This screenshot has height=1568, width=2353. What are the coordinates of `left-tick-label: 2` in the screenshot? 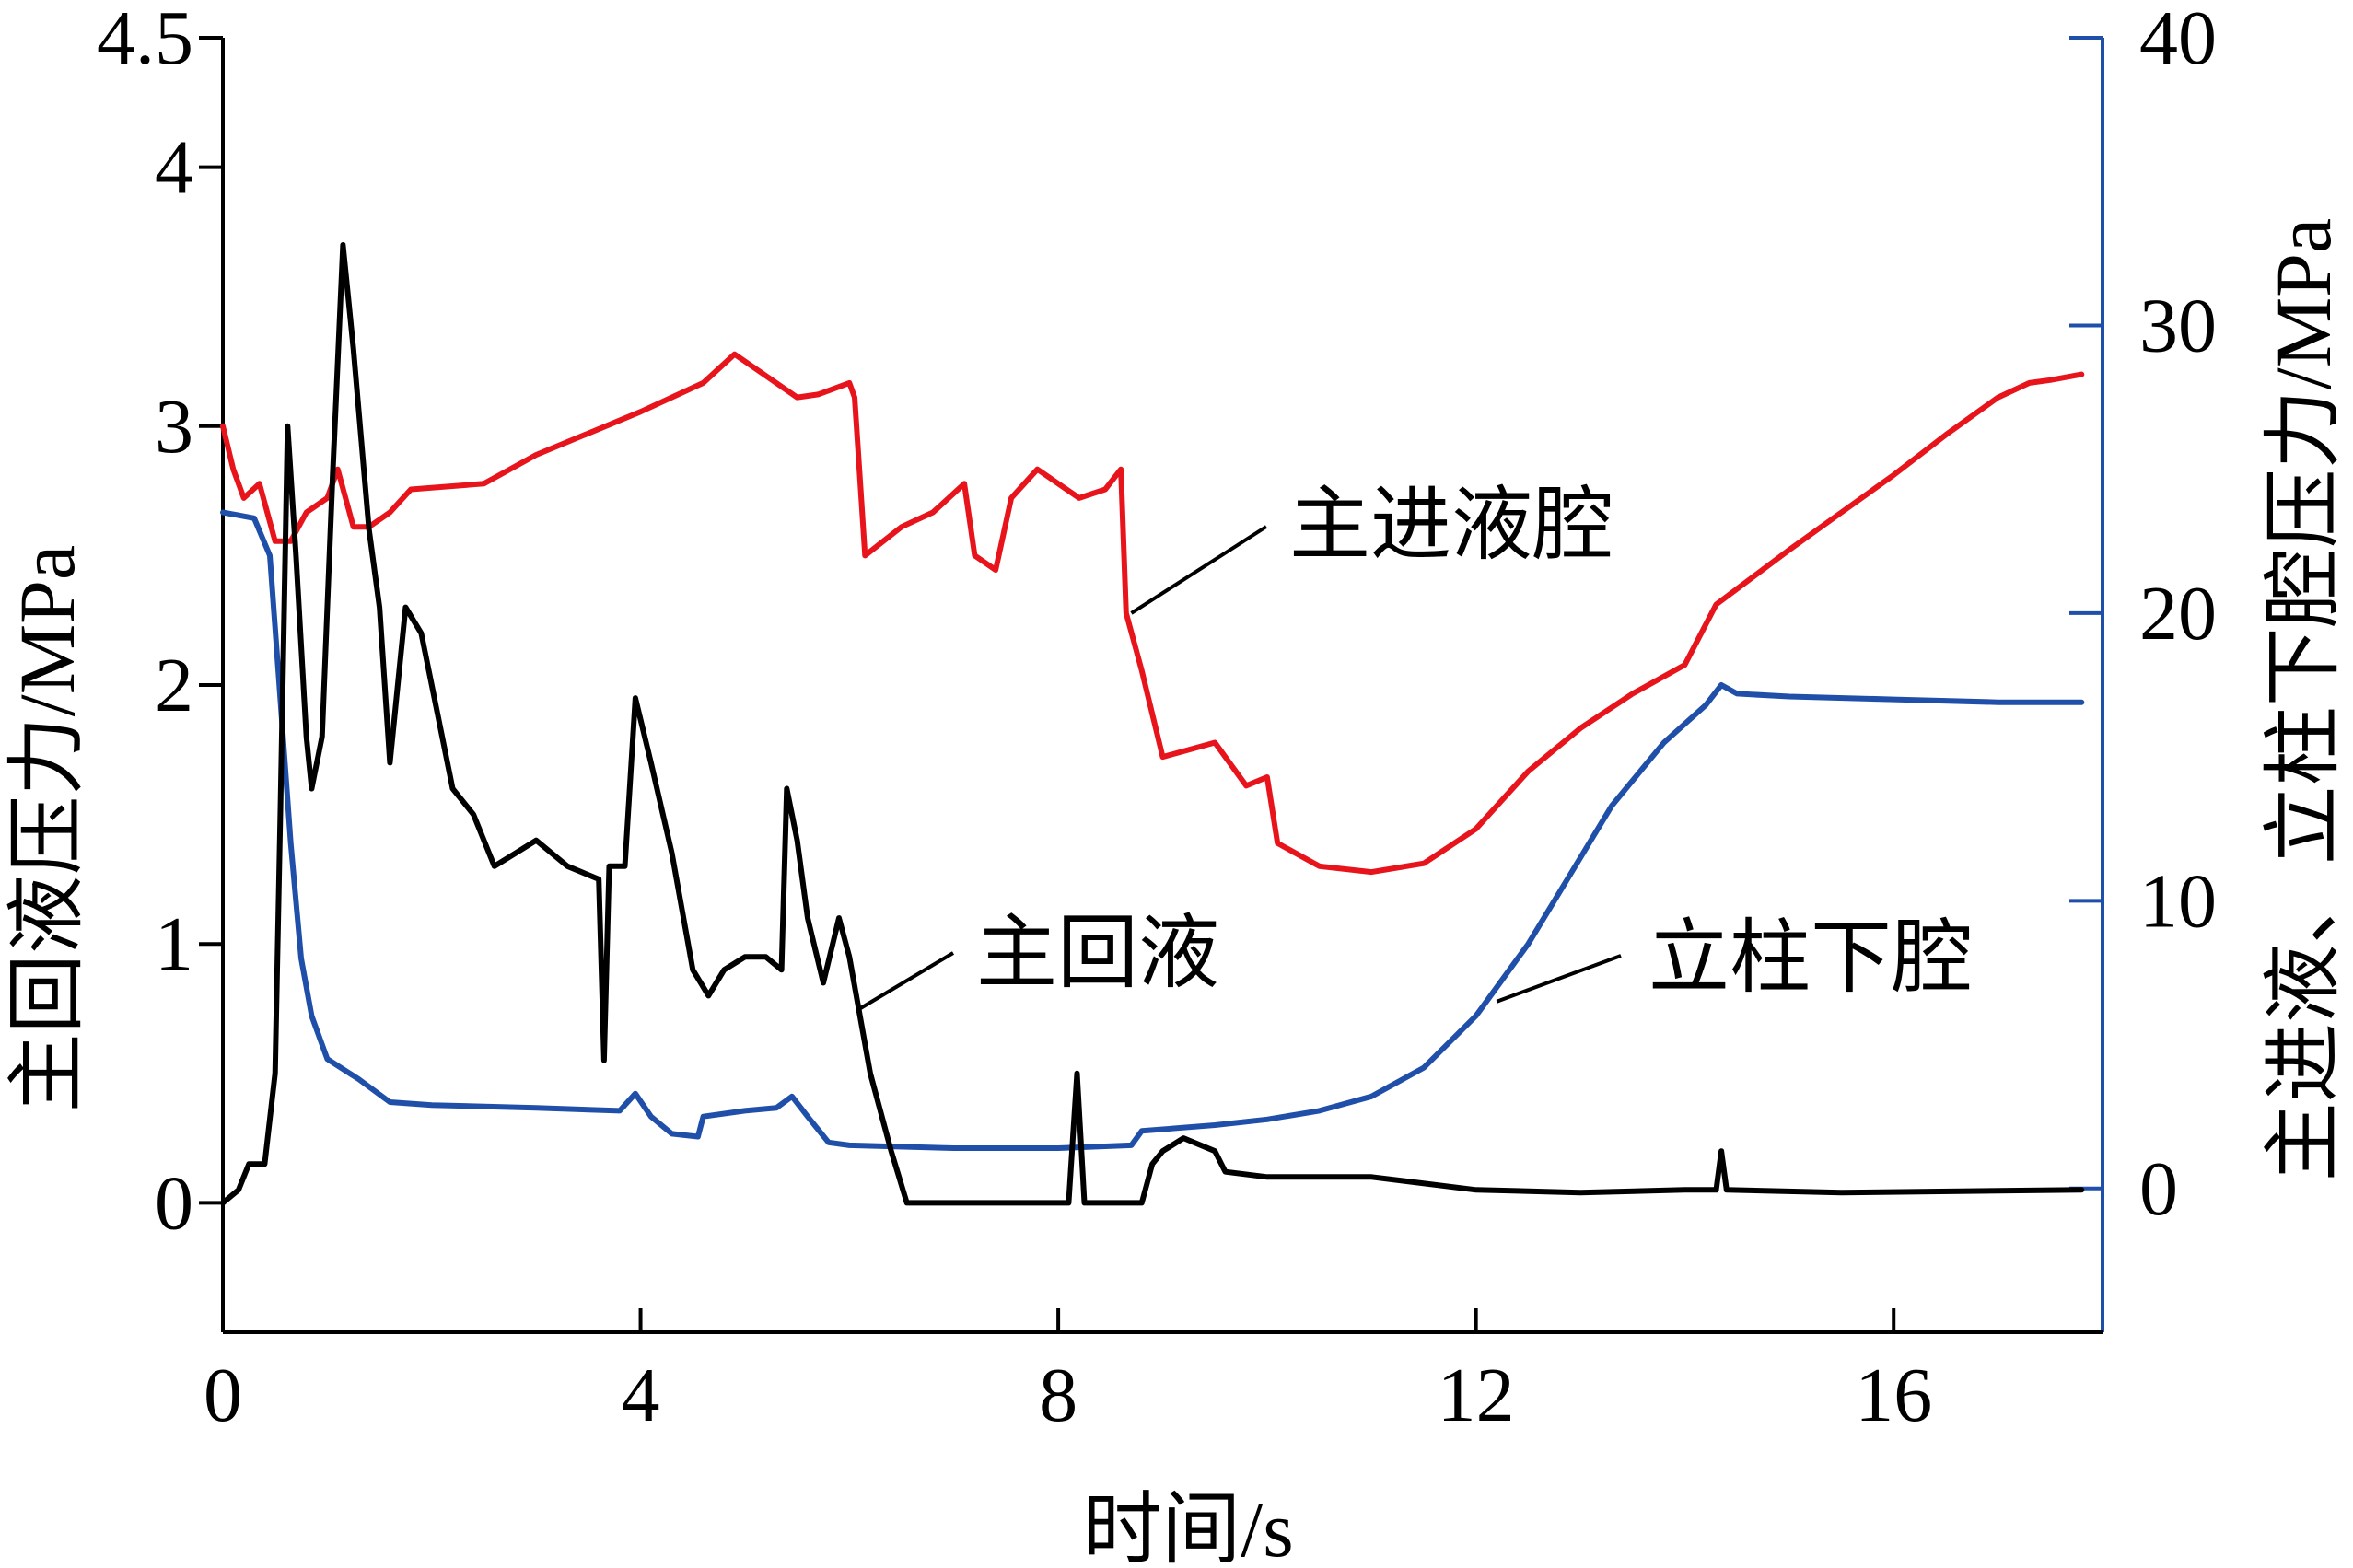 It's located at (174, 685).